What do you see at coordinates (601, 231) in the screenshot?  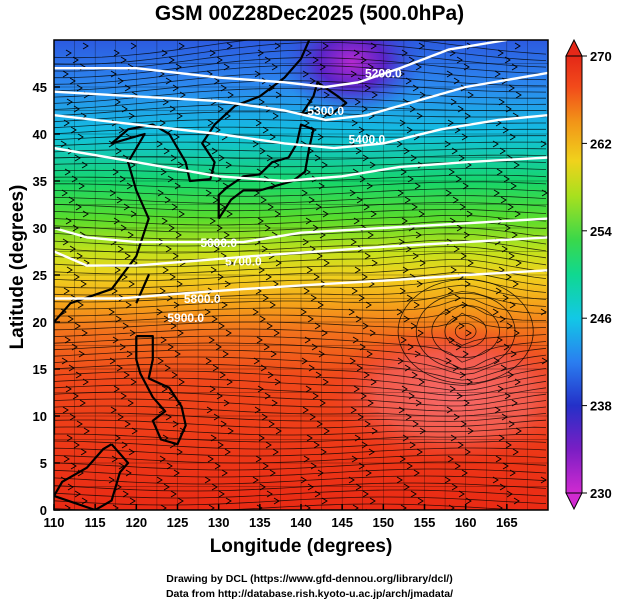 I see `colorbar-tick-label: 254` at bounding box center [601, 231].